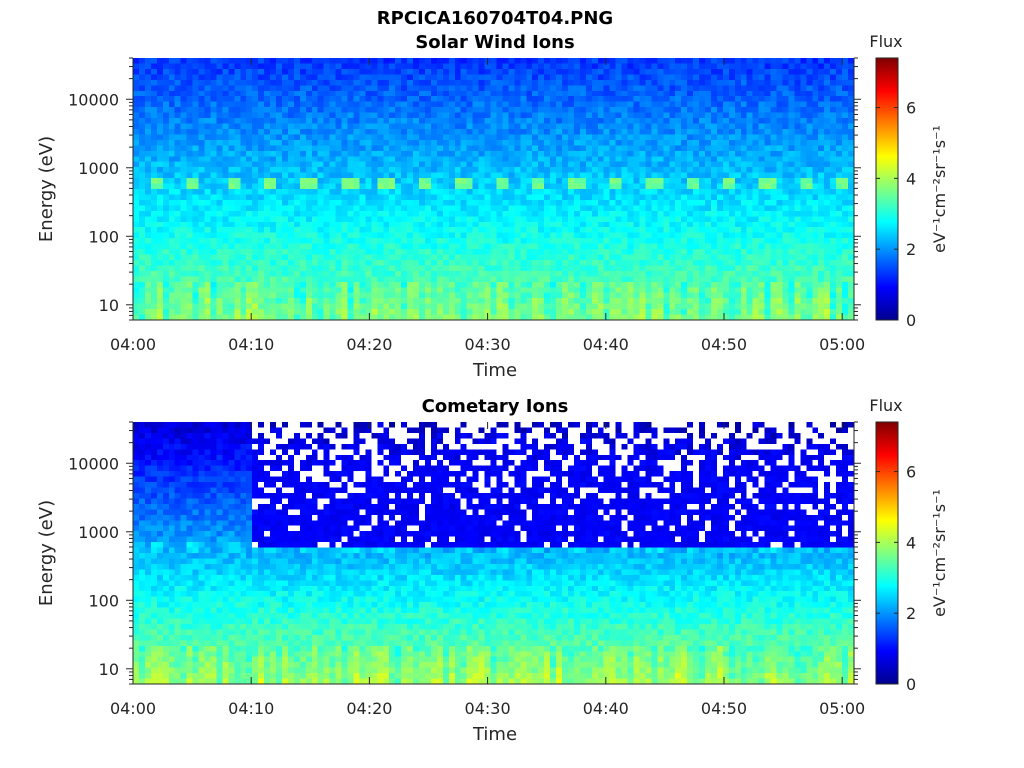 The height and width of the screenshot is (768, 1024). What do you see at coordinates (494, 42) in the screenshot?
I see `panel-title: Solar Wind Ions` at bounding box center [494, 42].